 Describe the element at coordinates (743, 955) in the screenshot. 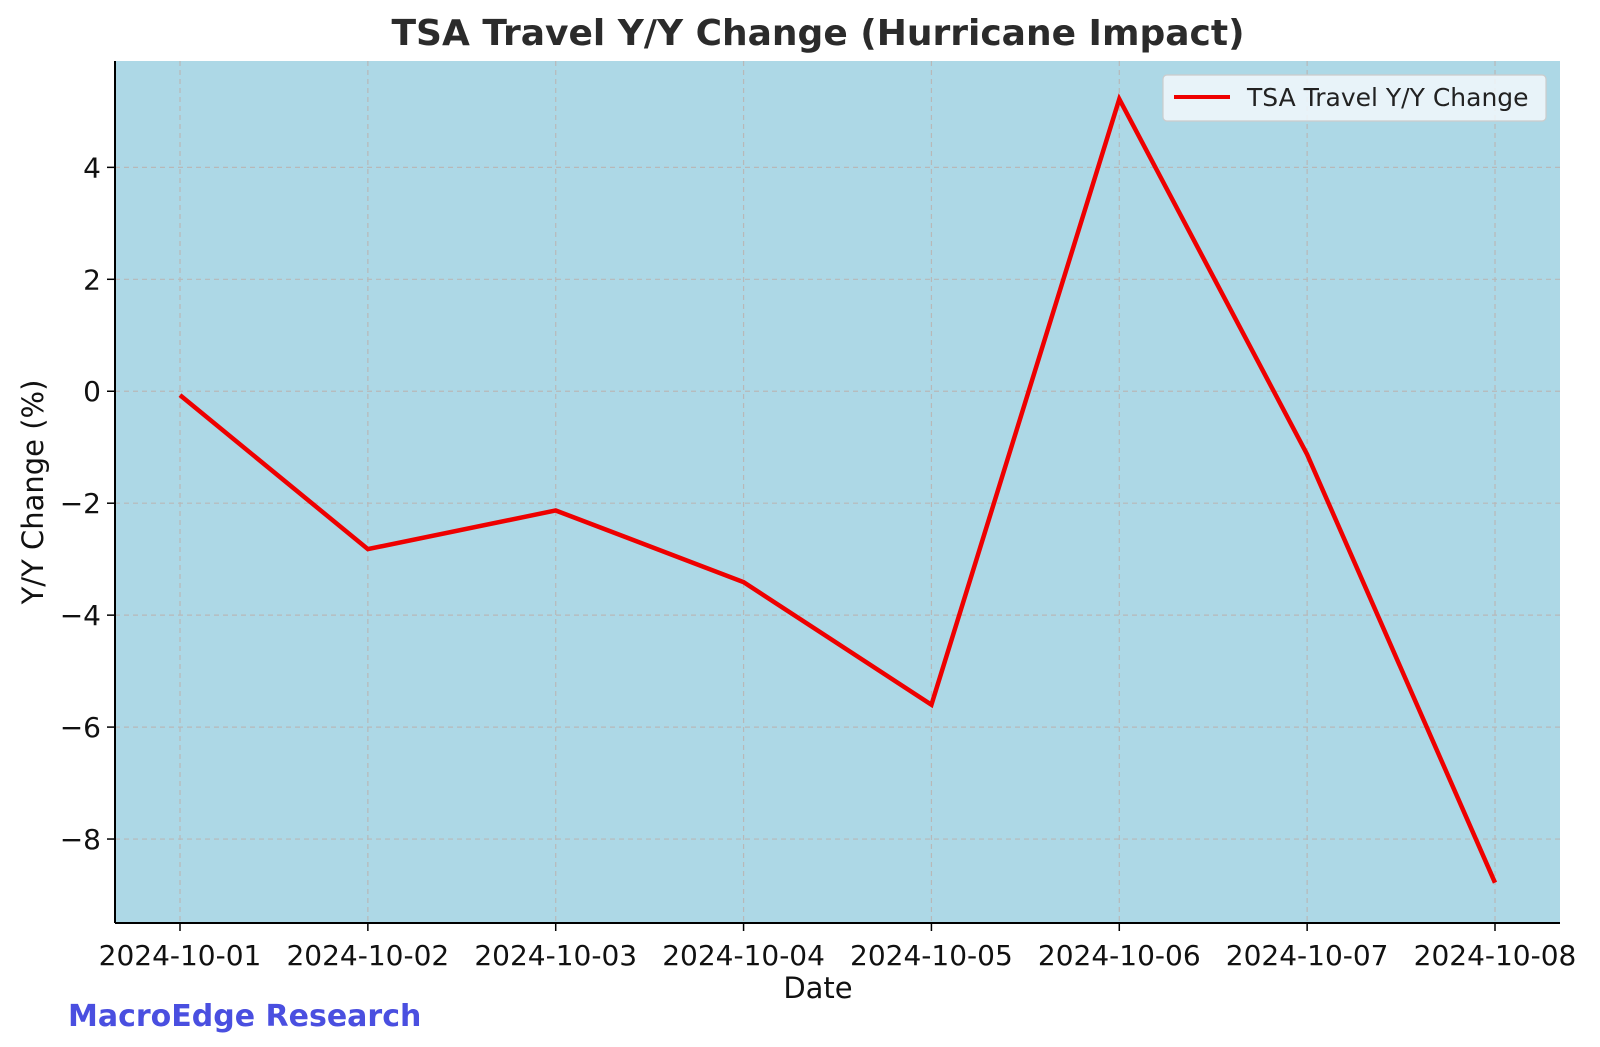

I see `x-tick-label: 2024-10-04` at that location.